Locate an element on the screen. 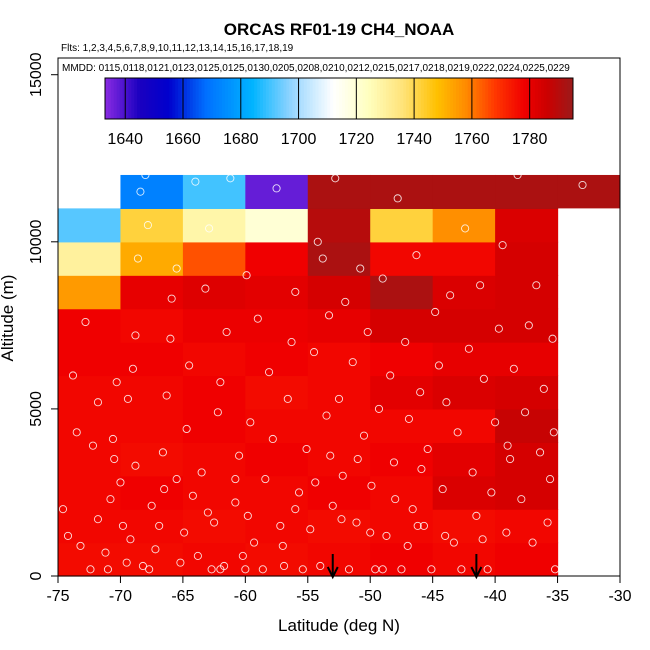 The image size is (650, 650). colorbar-tick-label: 1720 is located at coordinates (357, 139).